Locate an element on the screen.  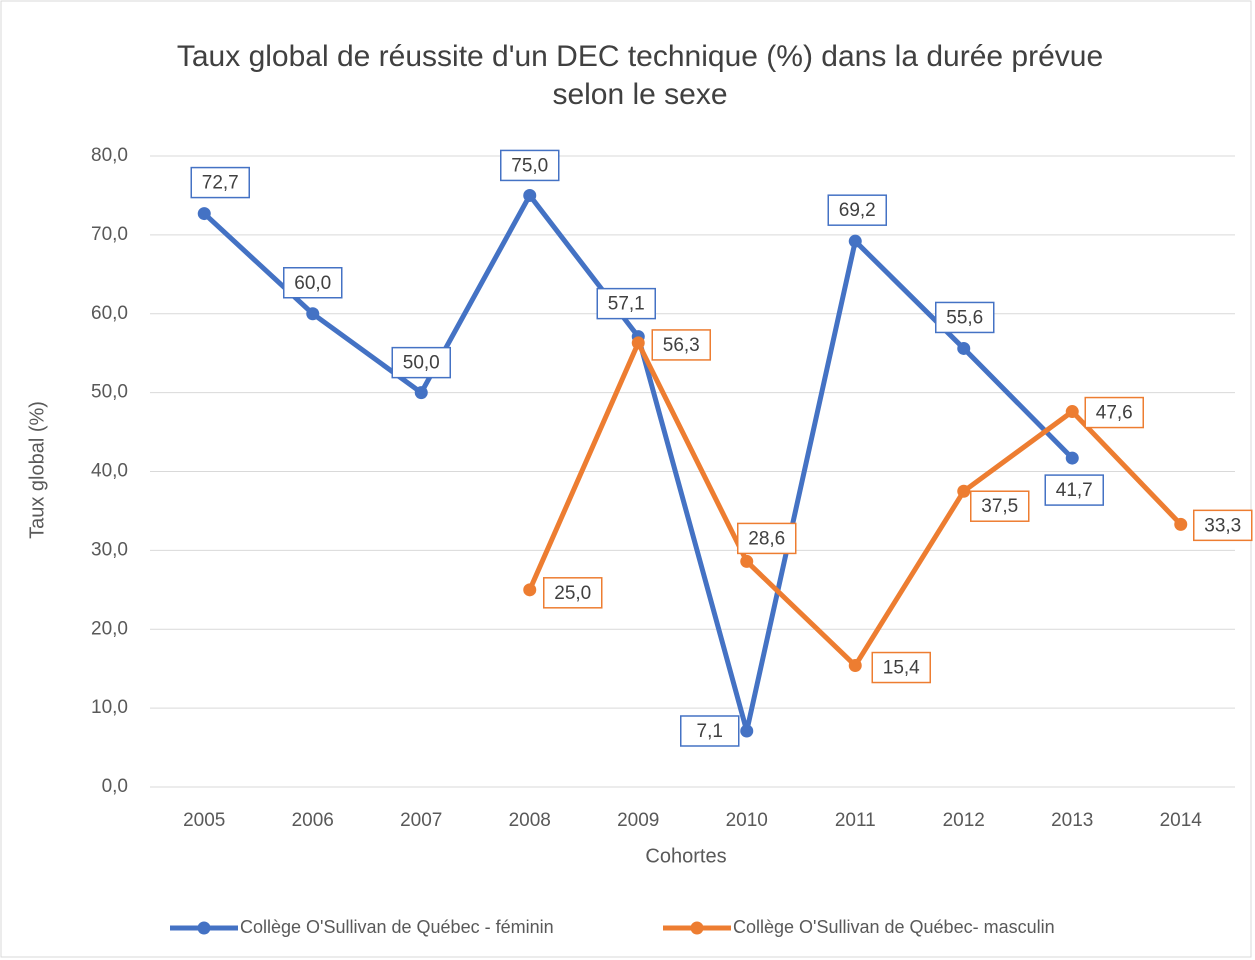
y-tick-label: 40,0 is located at coordinates (109, 471).